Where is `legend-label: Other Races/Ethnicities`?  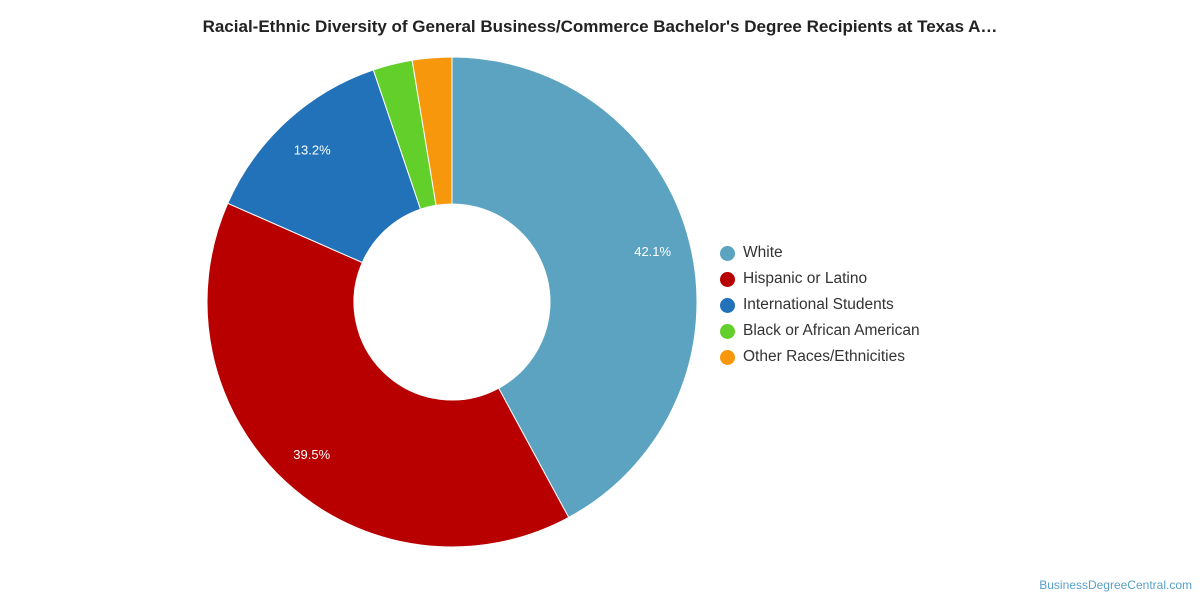
legend-label: Other Races/Ethnicities is located at coordinates (824, 356).